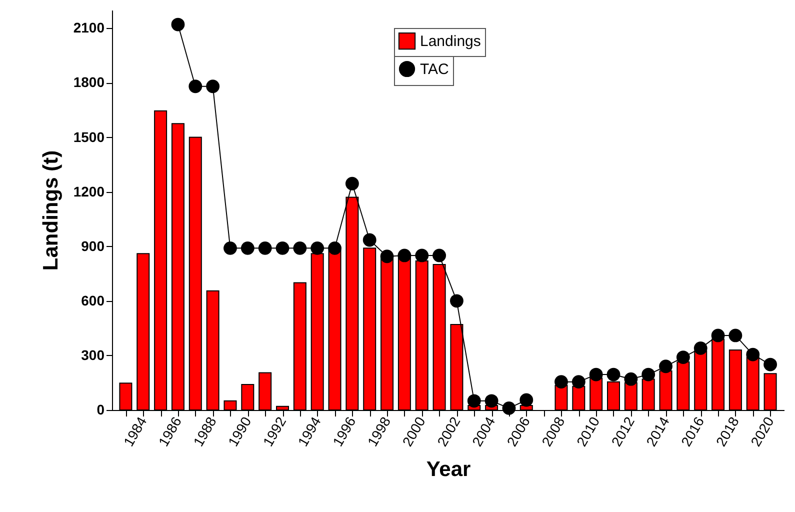  What do you see at coordinates (89, 82) in the screenshot?
I see `y-tick-label: 1800` at bounding box center [89, 82].